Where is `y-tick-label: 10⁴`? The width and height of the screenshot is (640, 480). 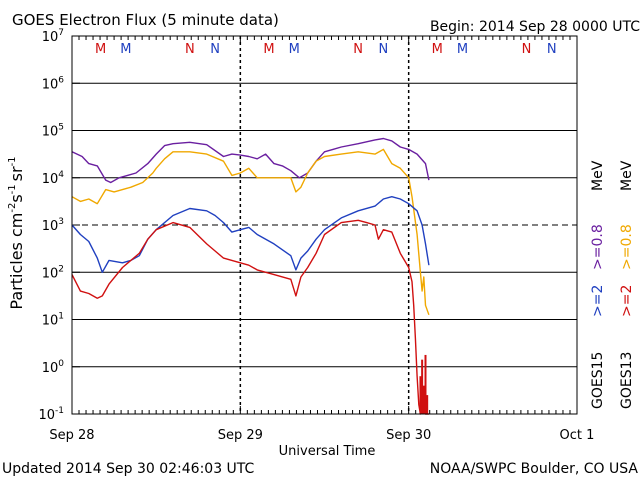
y-tick-label: 10⁴ is located at coordinates (53, 178).